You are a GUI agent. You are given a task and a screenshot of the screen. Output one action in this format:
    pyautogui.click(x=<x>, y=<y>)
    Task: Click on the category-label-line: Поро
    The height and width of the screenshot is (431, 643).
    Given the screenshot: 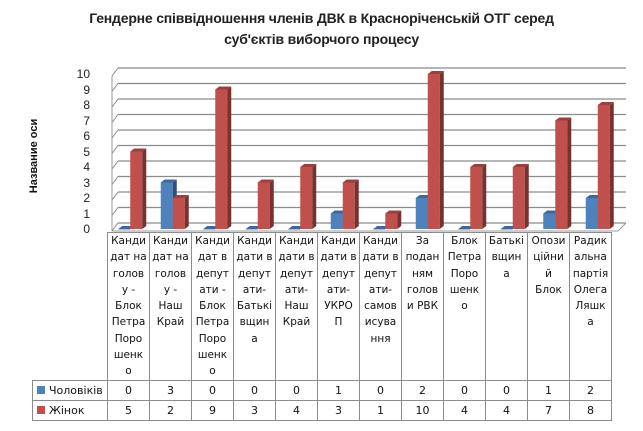 What is the action you would take?
    pyautogui.click(x=128, y=338)
    